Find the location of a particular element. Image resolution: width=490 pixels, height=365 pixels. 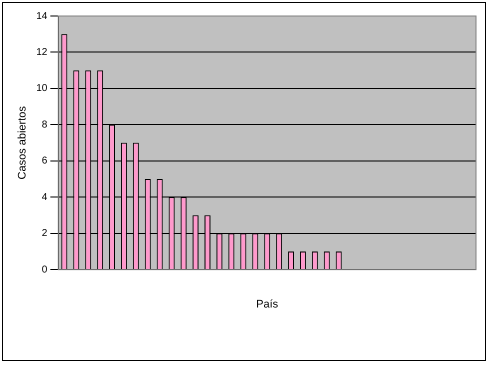

y-tick-label: 6 is located at coordinates (45, 161).